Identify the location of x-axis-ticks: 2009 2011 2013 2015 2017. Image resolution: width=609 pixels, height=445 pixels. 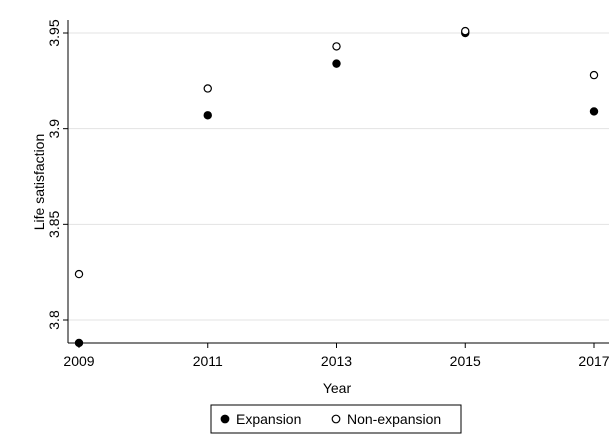
(336, 356).